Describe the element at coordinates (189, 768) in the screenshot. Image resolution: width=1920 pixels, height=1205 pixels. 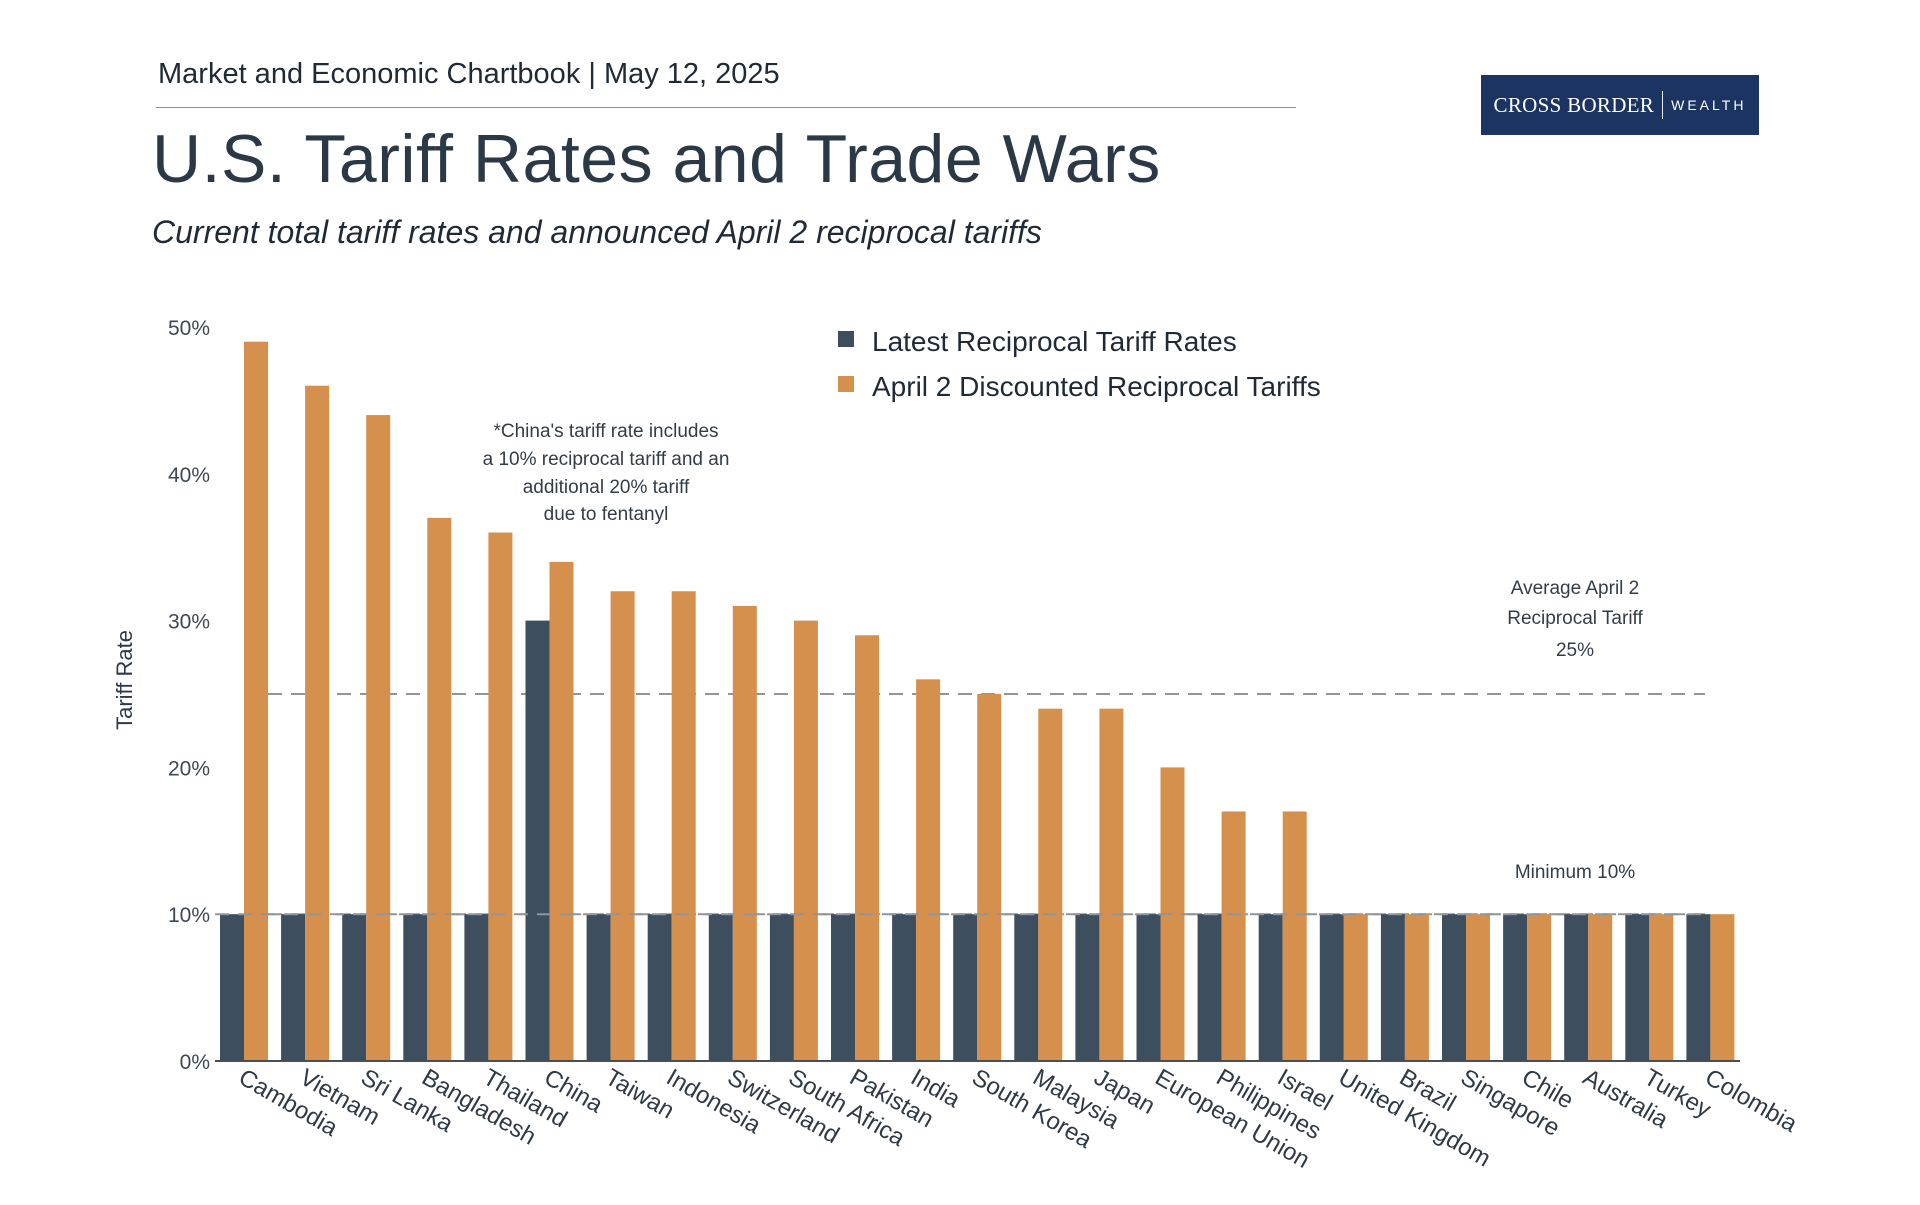
I see `y-tick-label: 20%` at that location.